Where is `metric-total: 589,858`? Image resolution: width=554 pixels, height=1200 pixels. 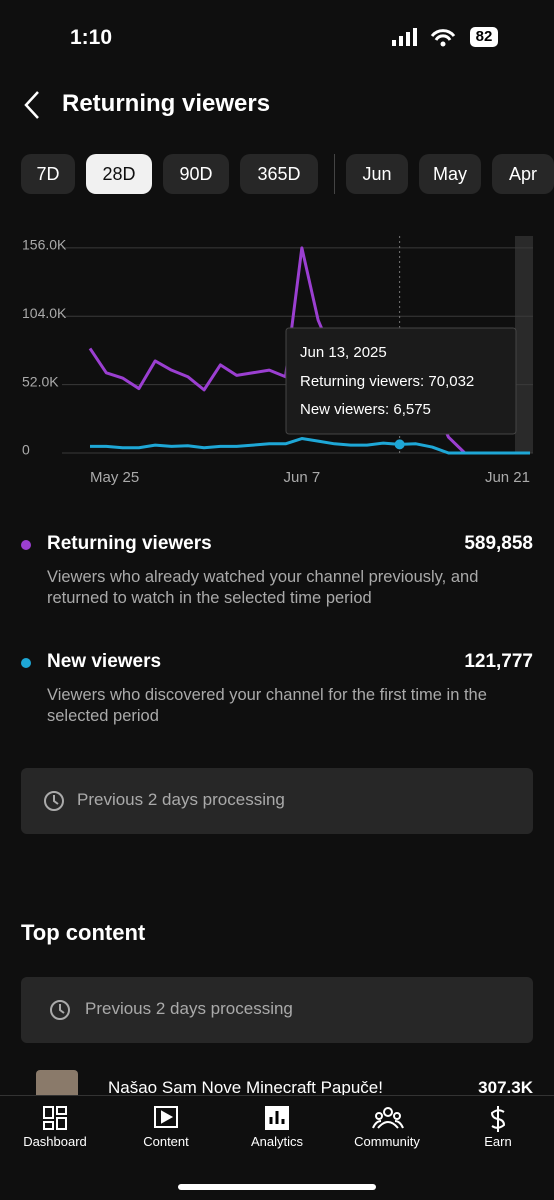
metric-total: 589,858 is located at coordinates (498, 543).